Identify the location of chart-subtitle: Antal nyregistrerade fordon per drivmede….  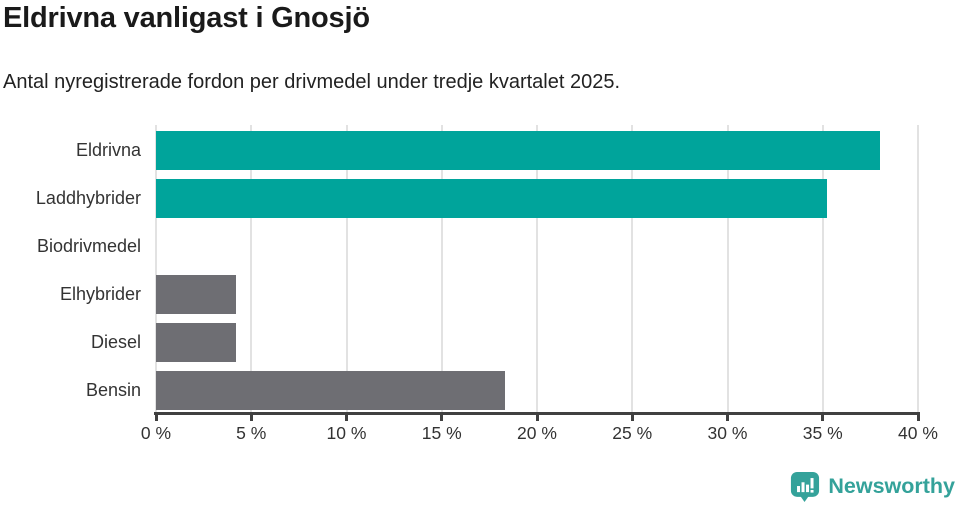
(312, 82).